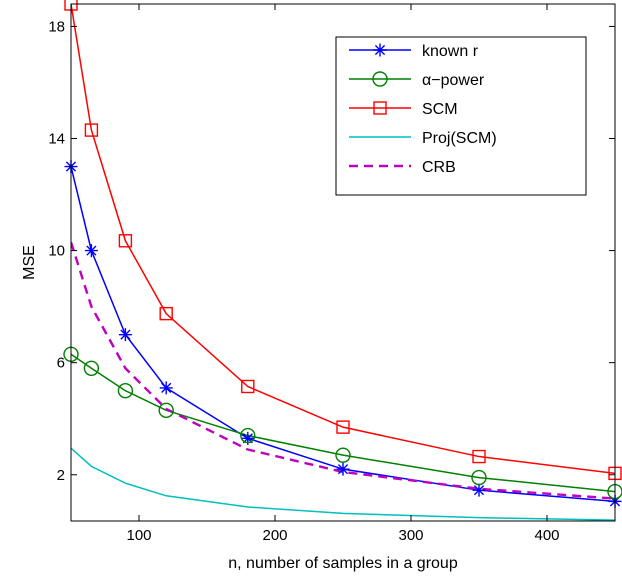 The width and height of the screenshot is (622, 579). What do you see at coordinates (61, 363) in the screenshot?
I see `y-tick-label: 6` at bounding box center [61, 363].